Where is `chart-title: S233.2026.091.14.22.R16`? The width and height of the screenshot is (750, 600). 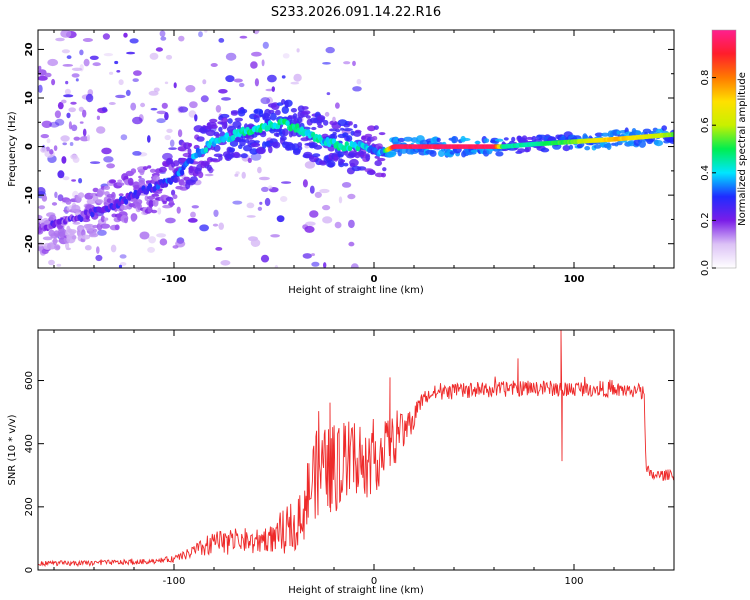 chart-title: S233.2026.091.14.22.R16 is located at coordinates (356, 12).